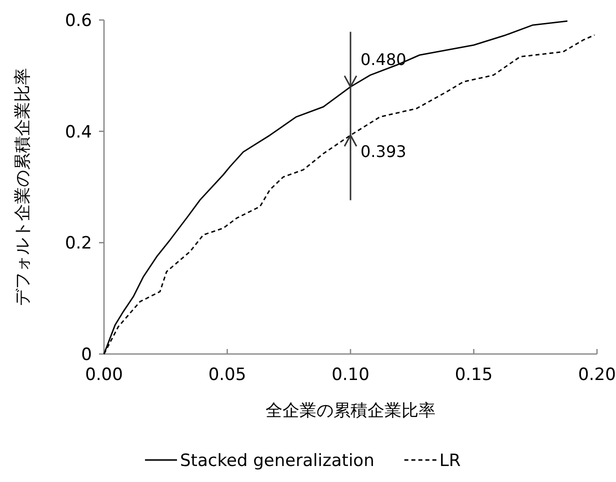  Describe the element at coordinates (383, 59) in the screenshot. I see `annotation: 0.480` at that location.